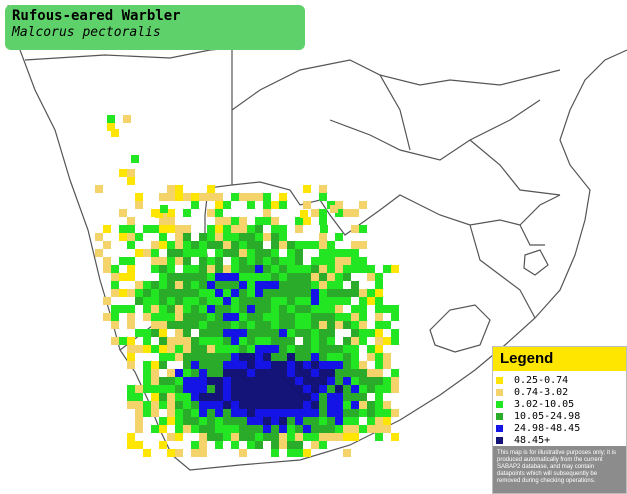 The width and height of the screenshot is (627, 494). I want to click on legend-swatch, so click(499, 416).